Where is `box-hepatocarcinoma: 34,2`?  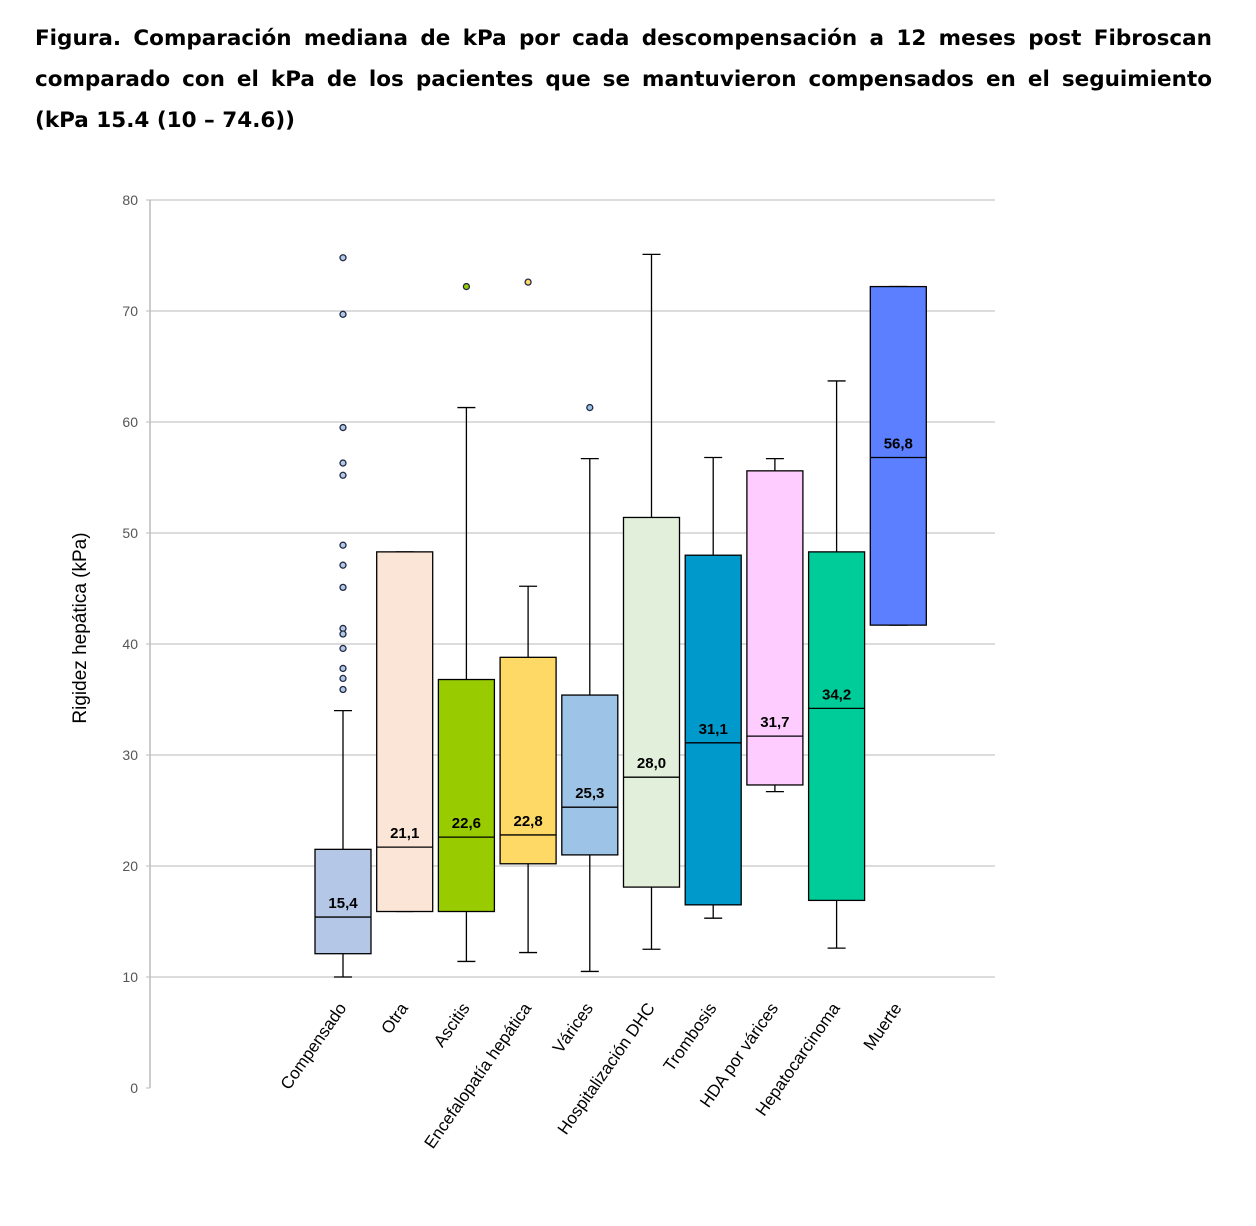 box-hepatocarcinoma: 34,2 is located at coordinates (836, 664).